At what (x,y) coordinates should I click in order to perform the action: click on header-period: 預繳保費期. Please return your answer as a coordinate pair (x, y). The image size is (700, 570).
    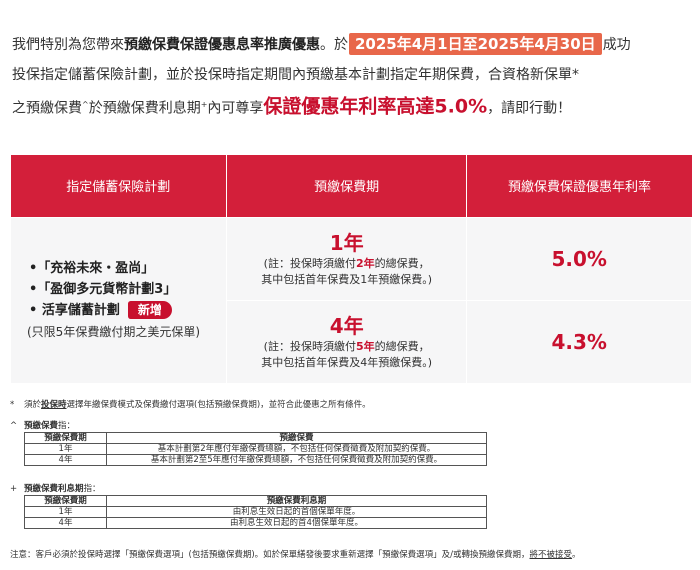
    Looking at the image, I should click on (347, 186).